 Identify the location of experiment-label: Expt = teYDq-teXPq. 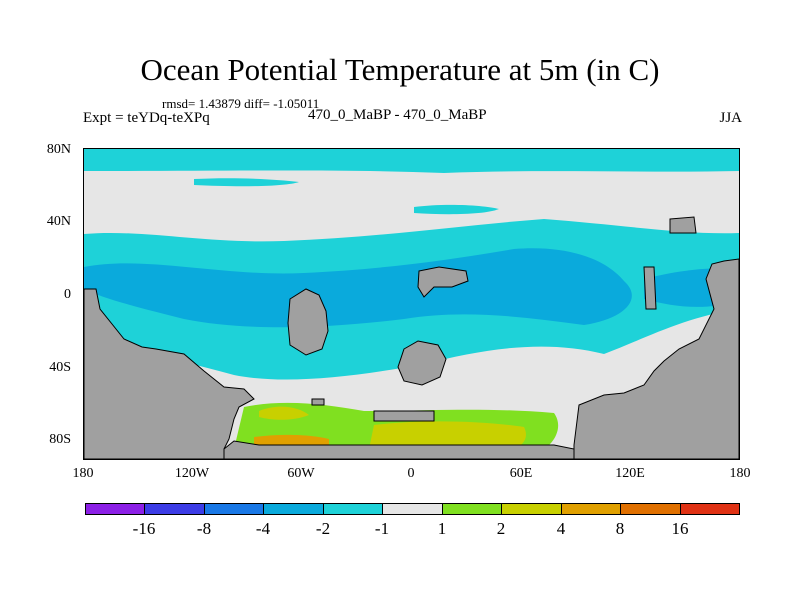
(146, 118).